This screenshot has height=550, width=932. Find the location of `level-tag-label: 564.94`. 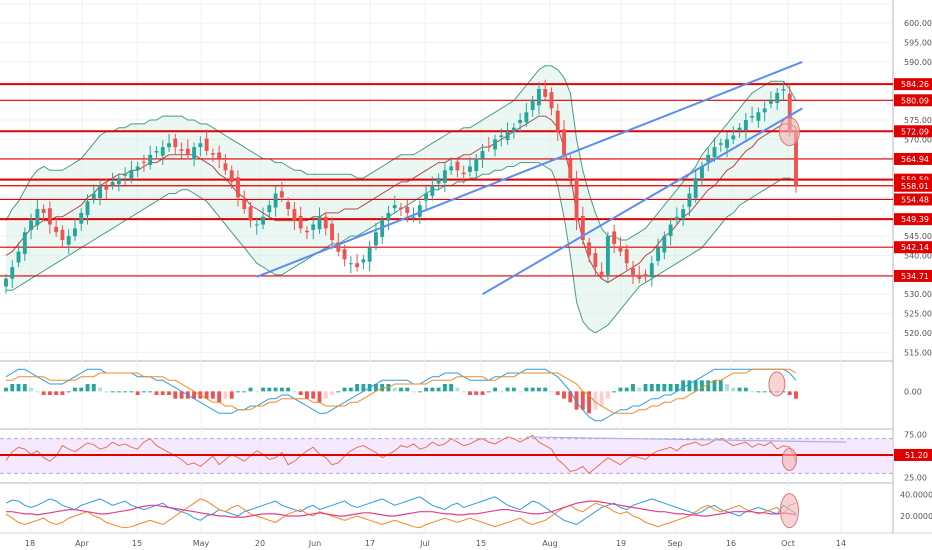

level-tag-label: 564.94 is located at coordinates (915, 159).